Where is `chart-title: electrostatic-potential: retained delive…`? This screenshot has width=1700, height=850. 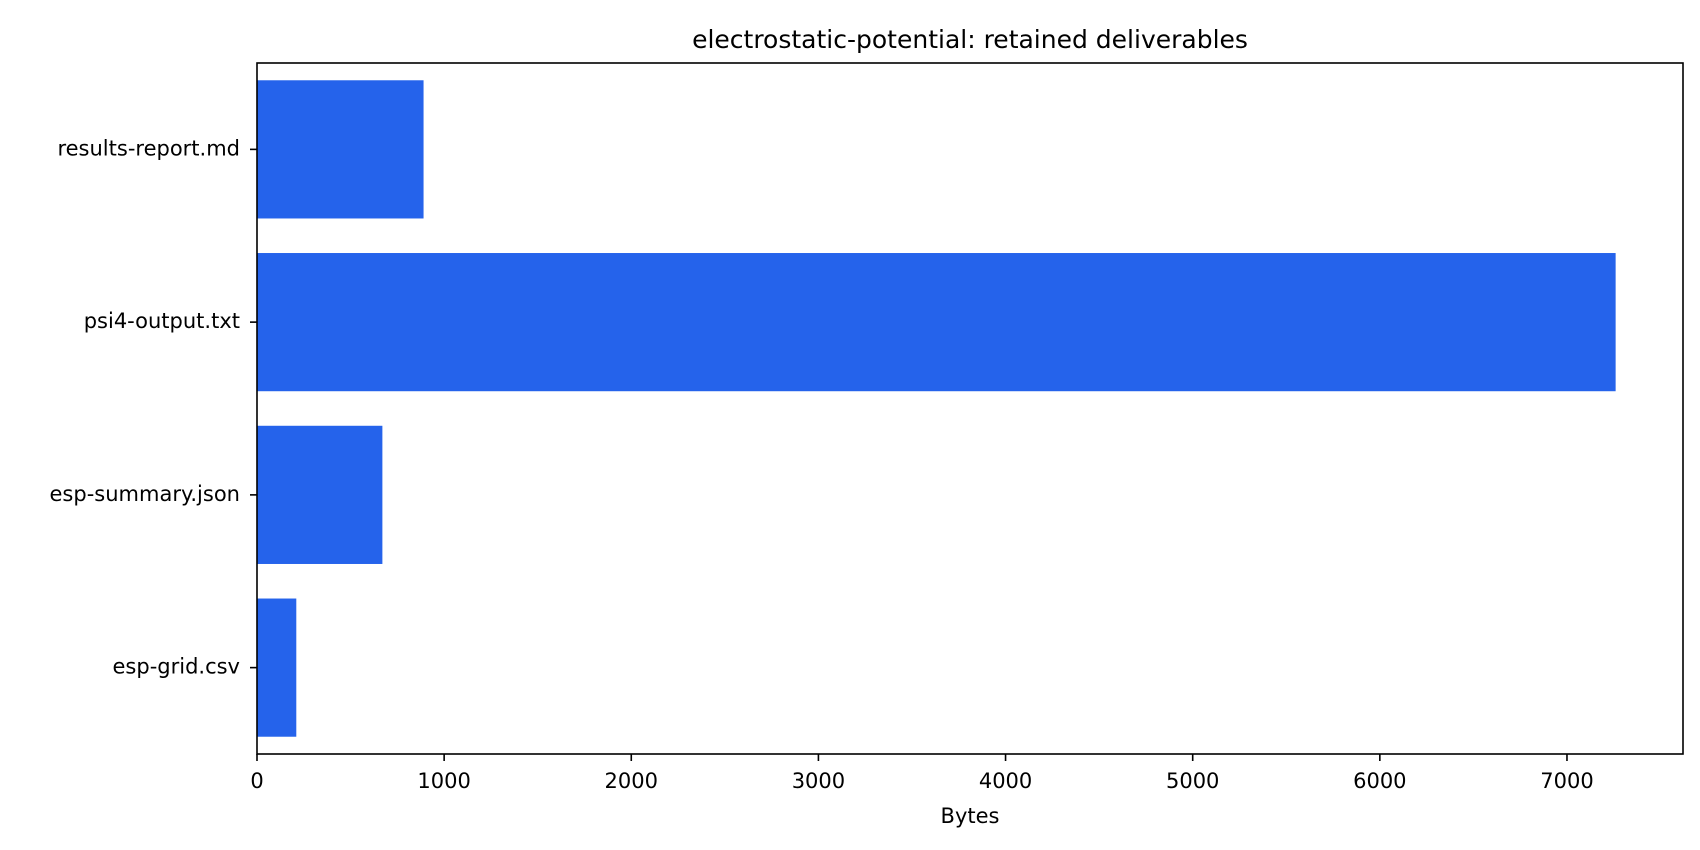 chart-title: electrostatic-potential: retained delive… is located at coordinates (970, 39).